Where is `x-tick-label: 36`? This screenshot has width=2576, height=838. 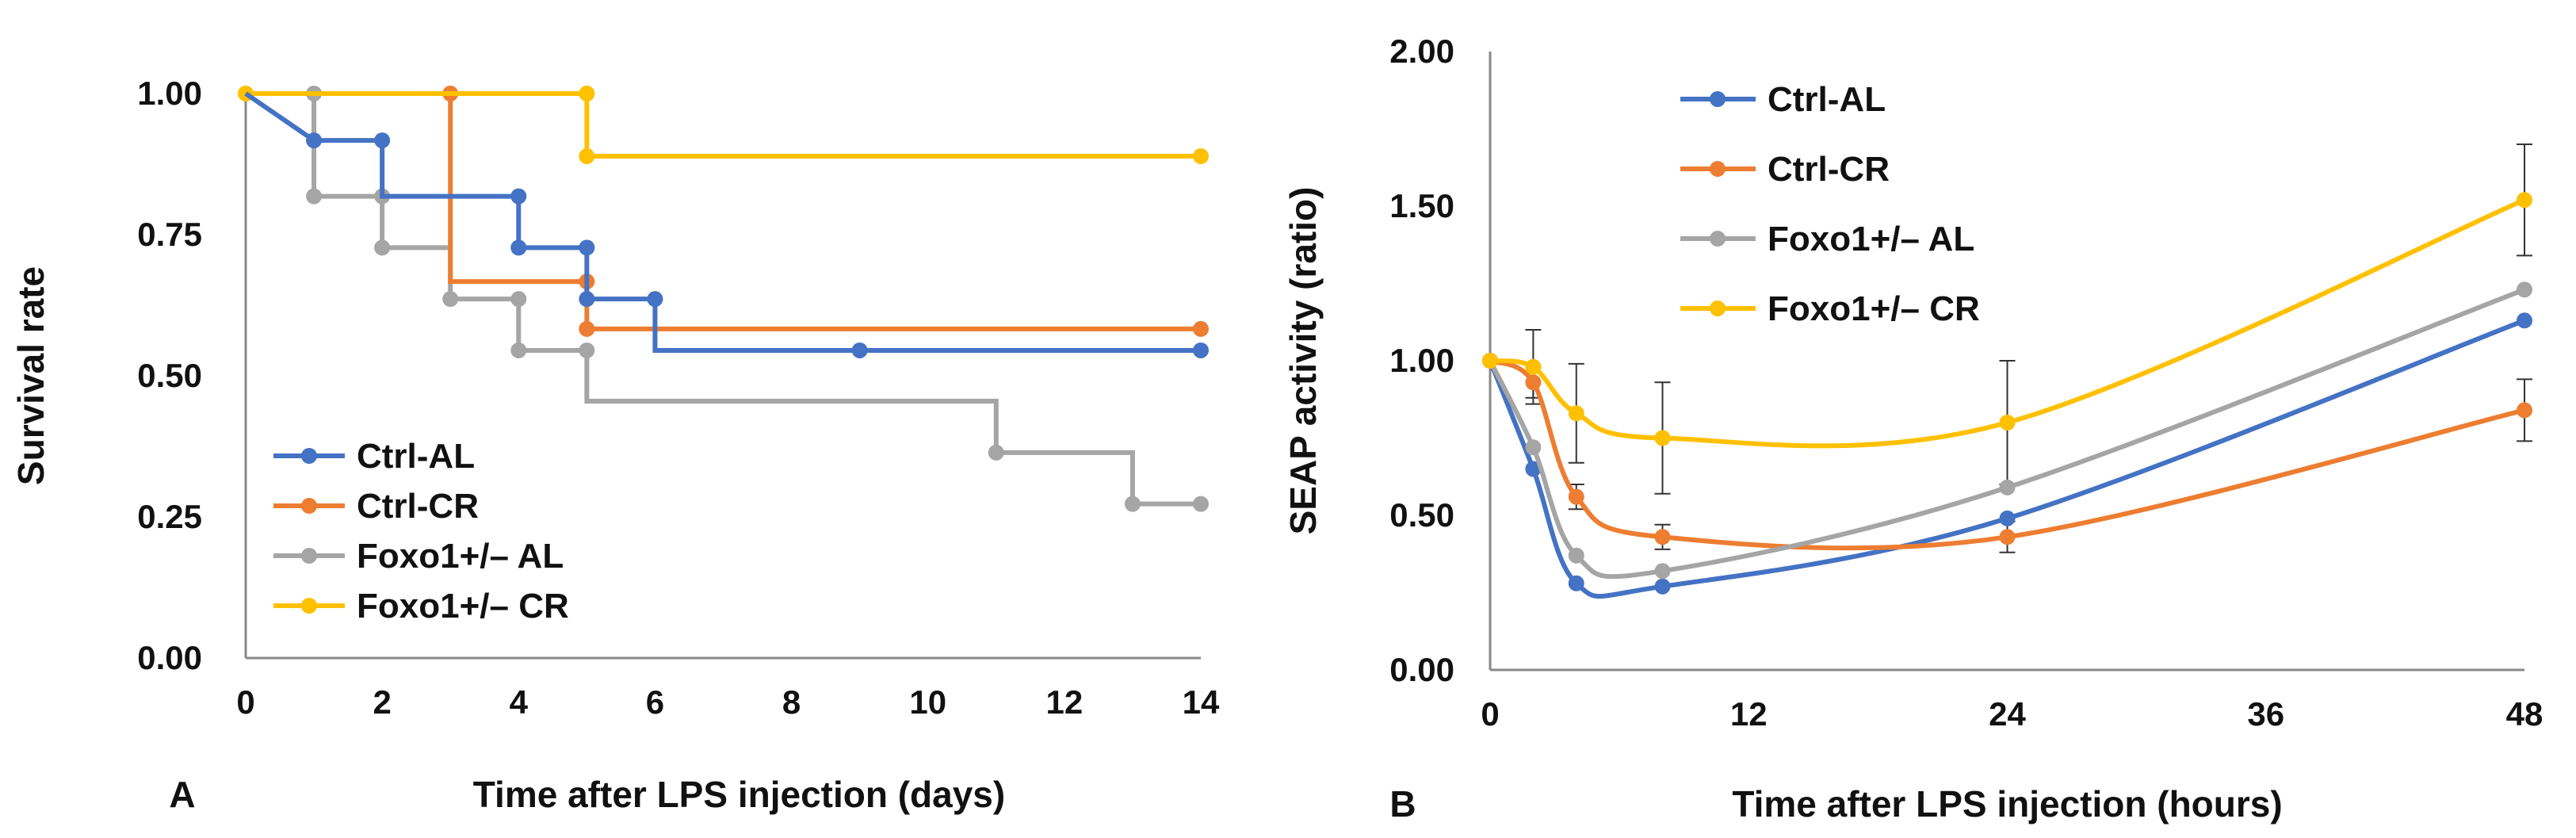 x-tick-label: 36 is located at coordinates (2265, 714).